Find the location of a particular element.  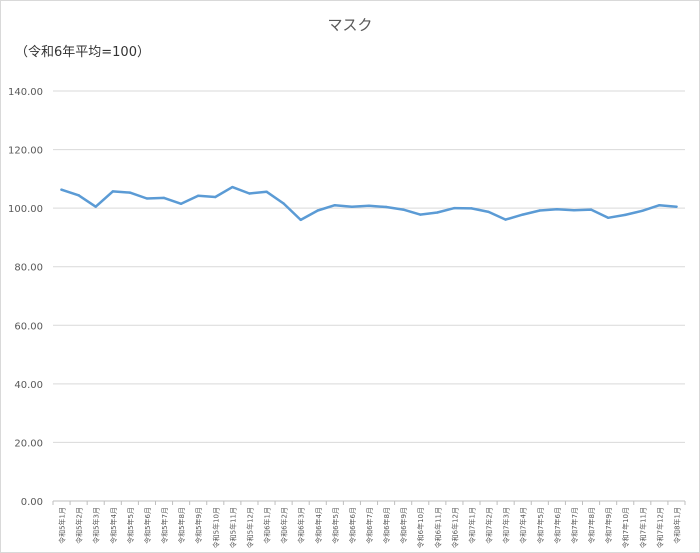

x-tick-label: 令和6年6月 is located at coordinates (352, 525).